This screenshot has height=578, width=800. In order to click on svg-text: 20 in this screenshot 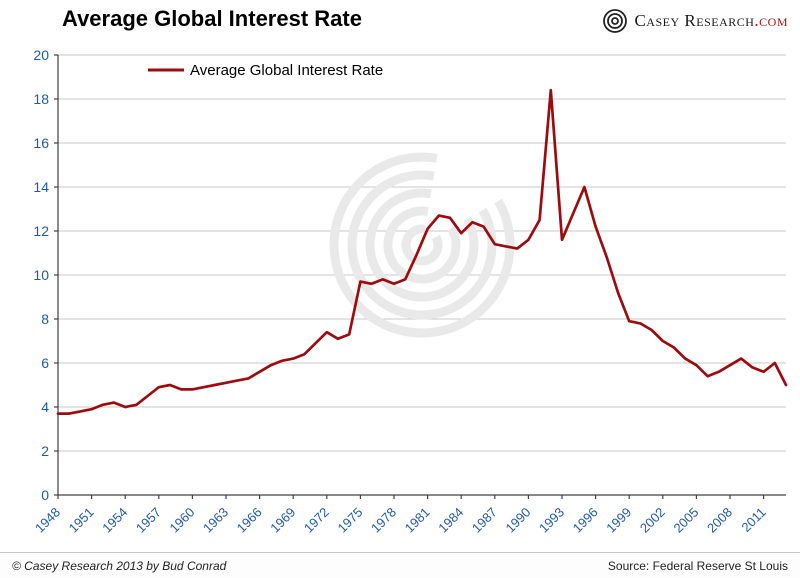, I will do `click(41, 55)`.